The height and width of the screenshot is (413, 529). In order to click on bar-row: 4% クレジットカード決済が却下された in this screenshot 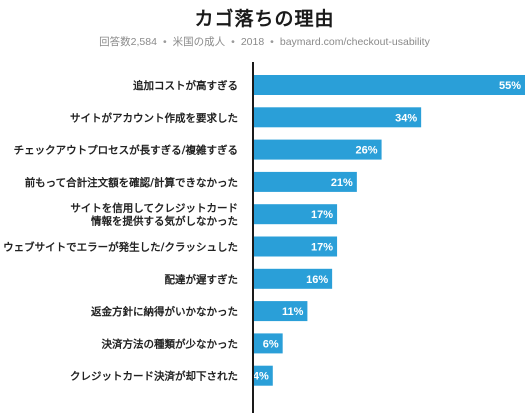, I will do `click(171, 375)`.